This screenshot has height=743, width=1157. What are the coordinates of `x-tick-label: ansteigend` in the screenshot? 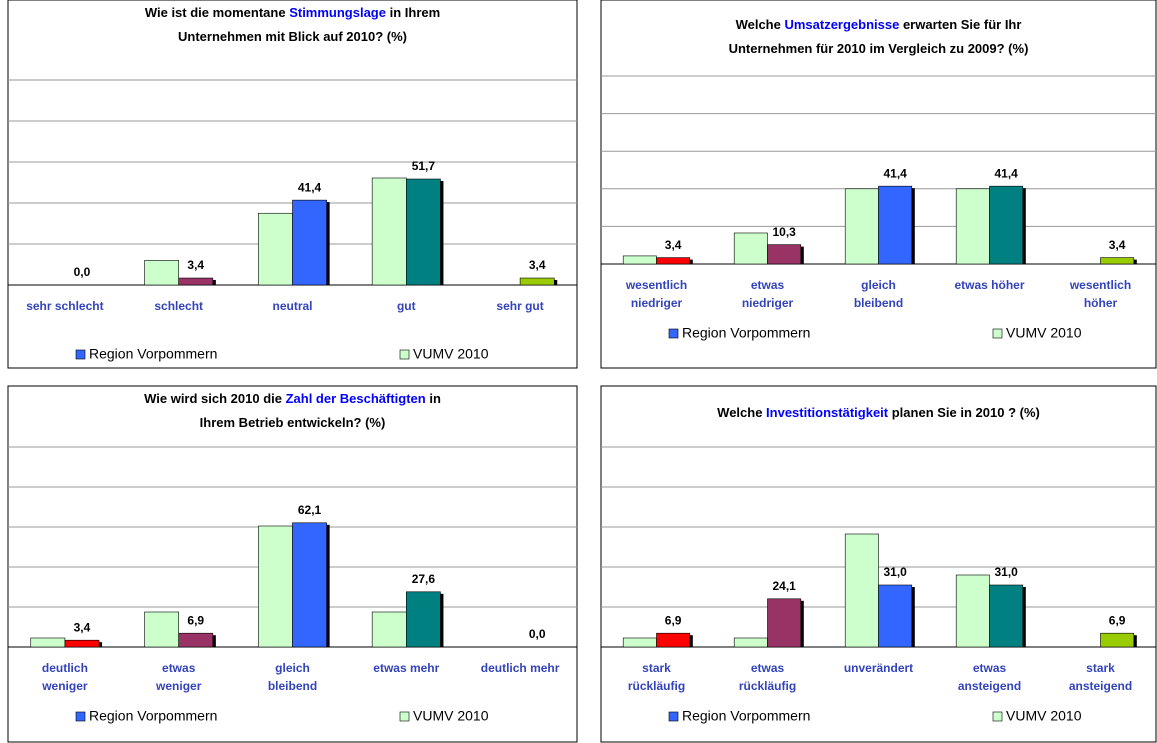 It's located at (989, 686).